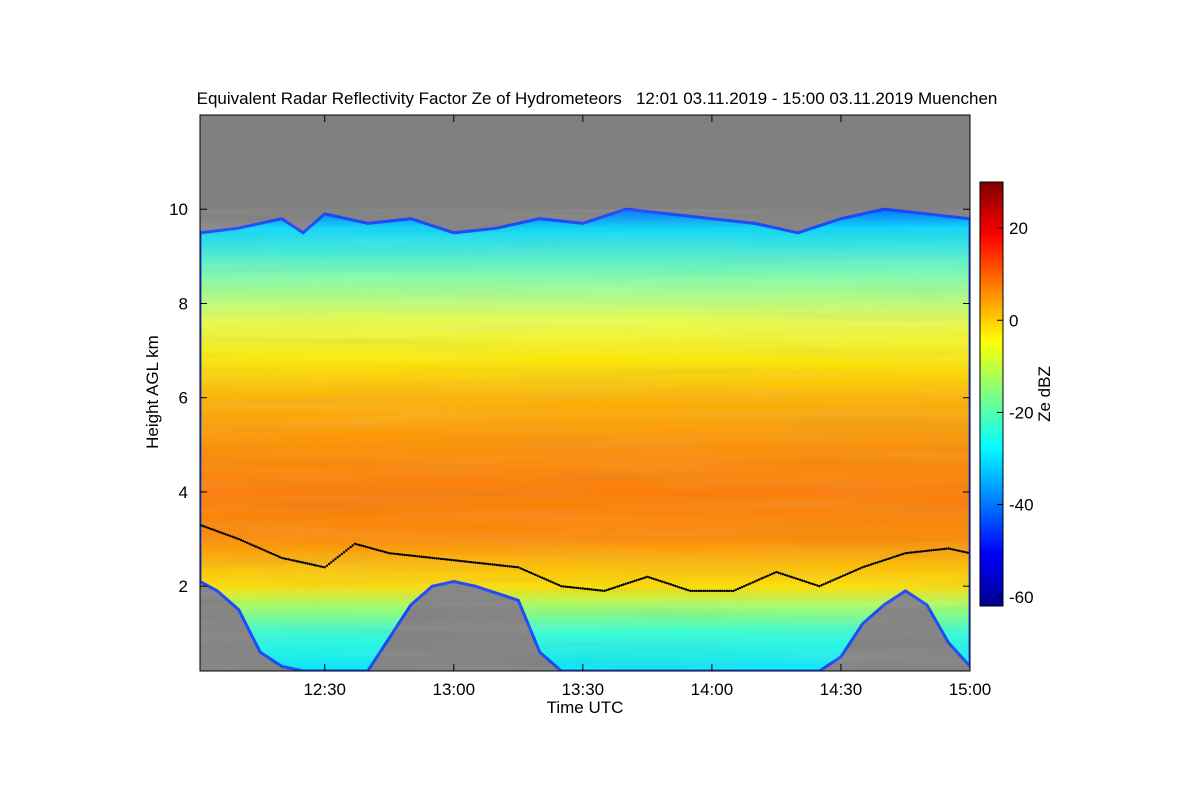 The image size is (1200, 800). I want to click on colorbar-ticks: -60 -40 -20 0 20, so click(1015, 413).